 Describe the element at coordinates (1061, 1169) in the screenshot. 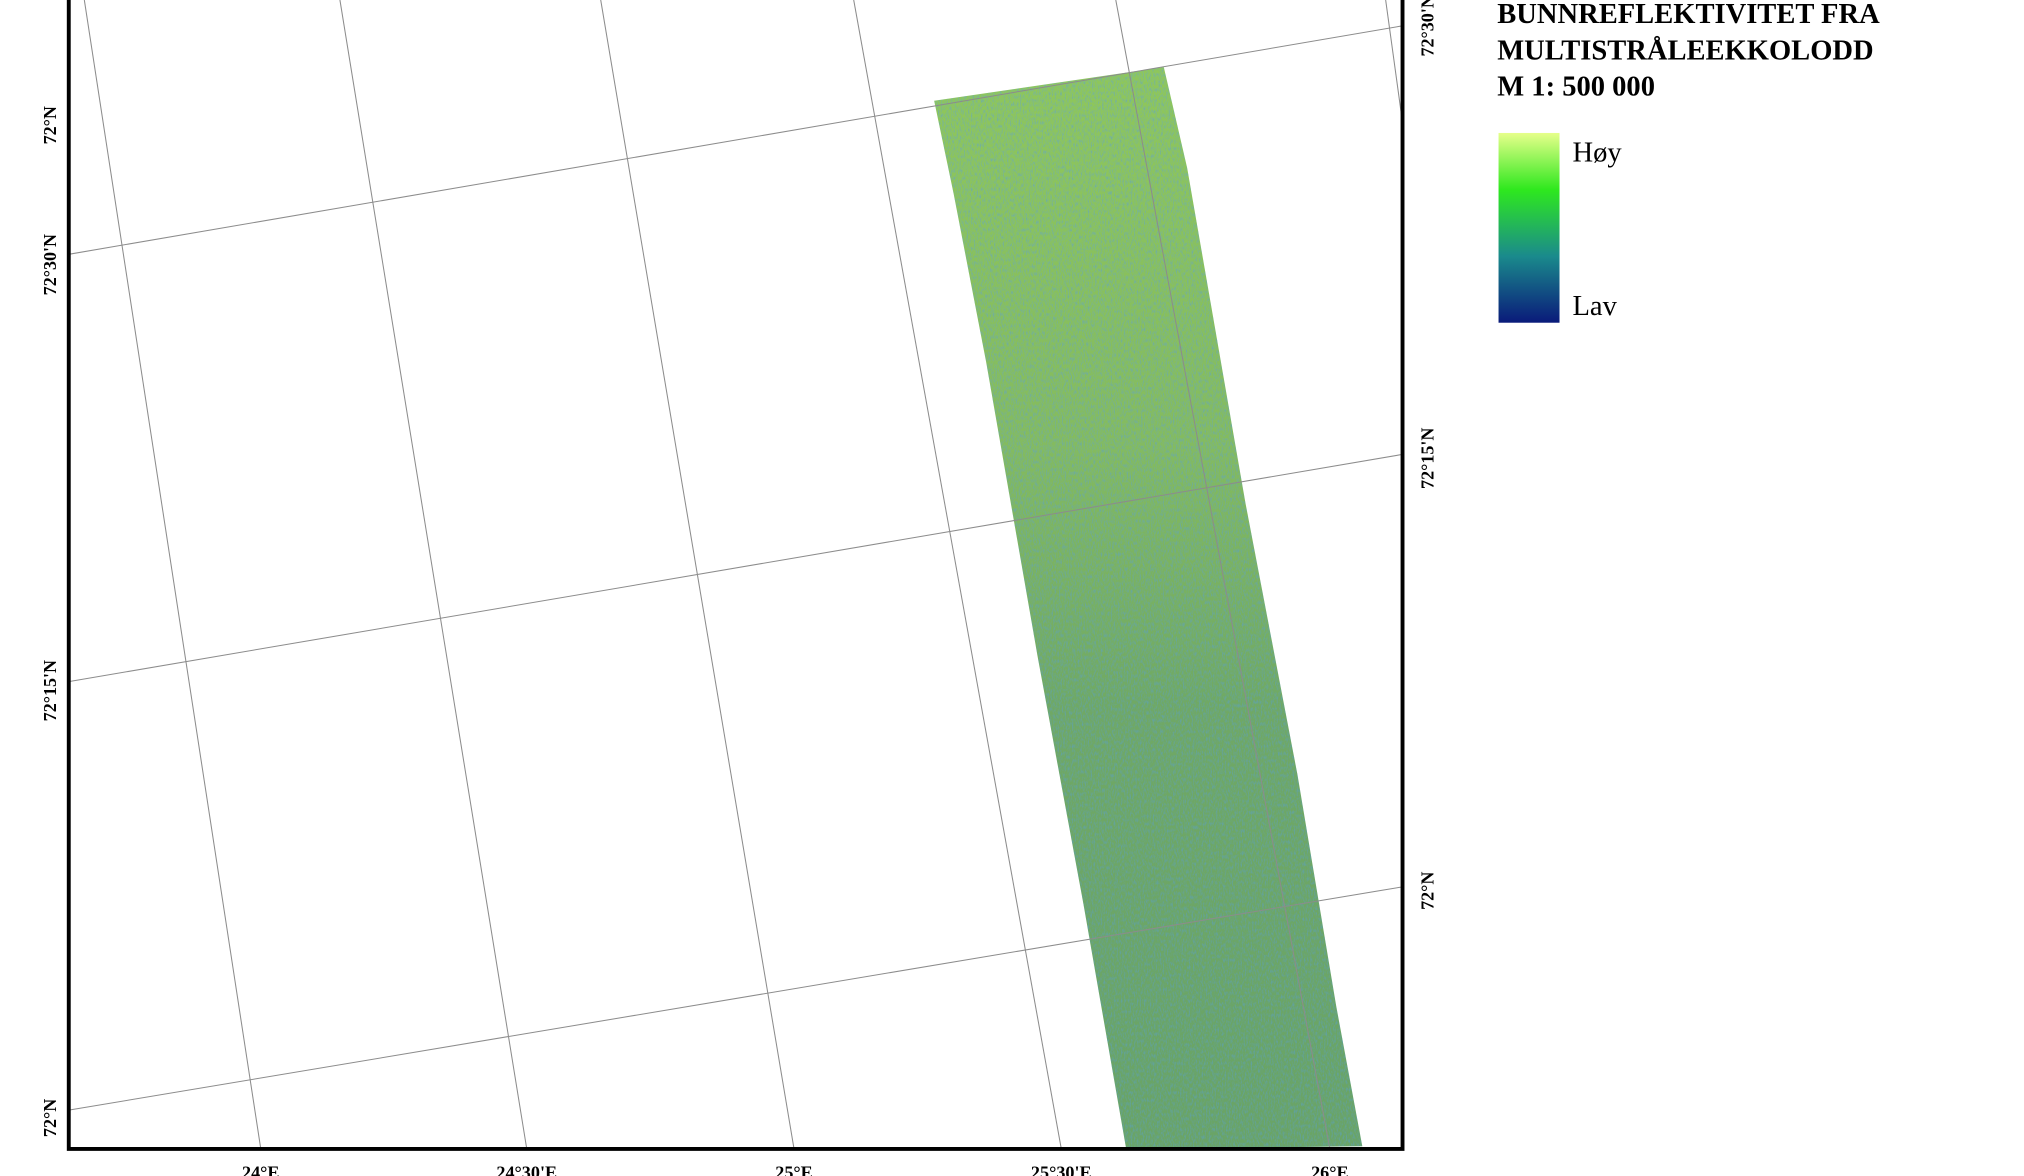

I see `lon-label: 25°30'E` at that location.